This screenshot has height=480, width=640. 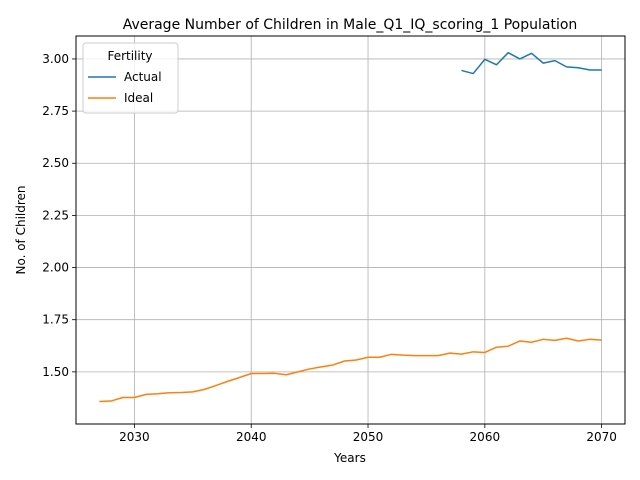 What do you see at coordinates (55, 320) in the screenshot?
I see `y-tick-label: 1.75` at bounding box center [55, 320].